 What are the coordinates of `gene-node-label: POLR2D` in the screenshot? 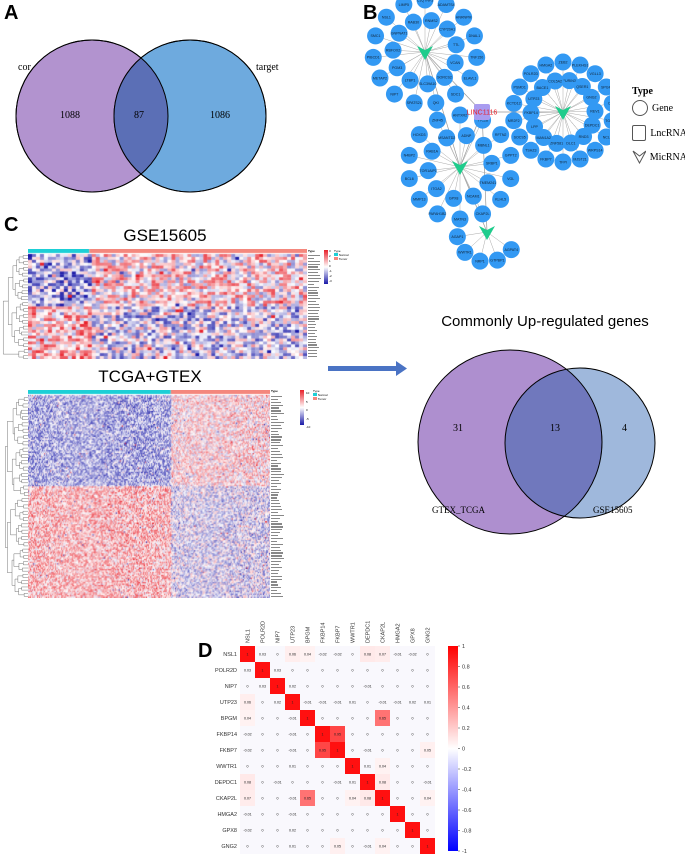 It's located at (531, 74).